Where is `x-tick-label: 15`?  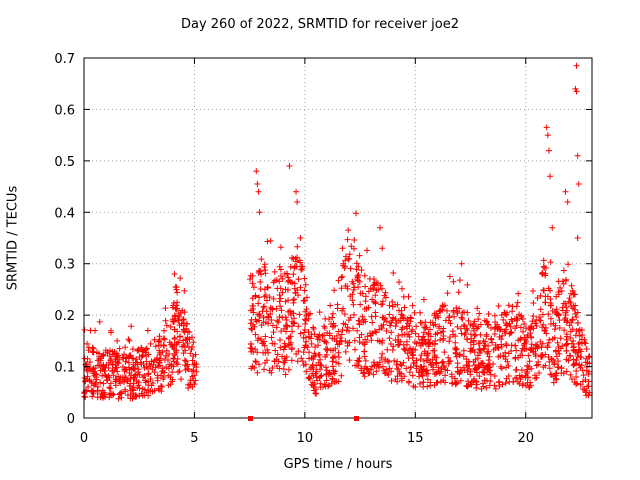
x-tick-label: 15 is located at coordinates (415, 438).